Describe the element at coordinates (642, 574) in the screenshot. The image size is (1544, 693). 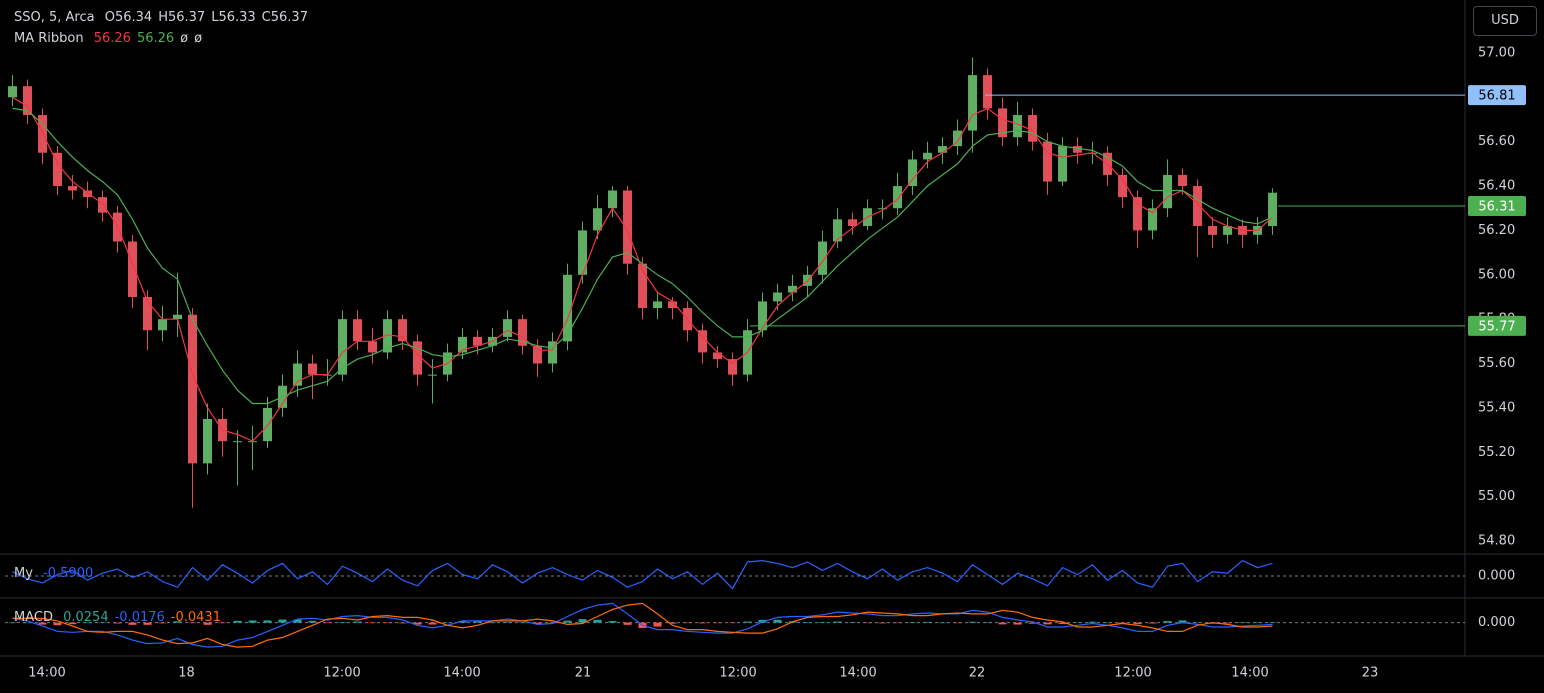
I see `indicator-line` at that location.